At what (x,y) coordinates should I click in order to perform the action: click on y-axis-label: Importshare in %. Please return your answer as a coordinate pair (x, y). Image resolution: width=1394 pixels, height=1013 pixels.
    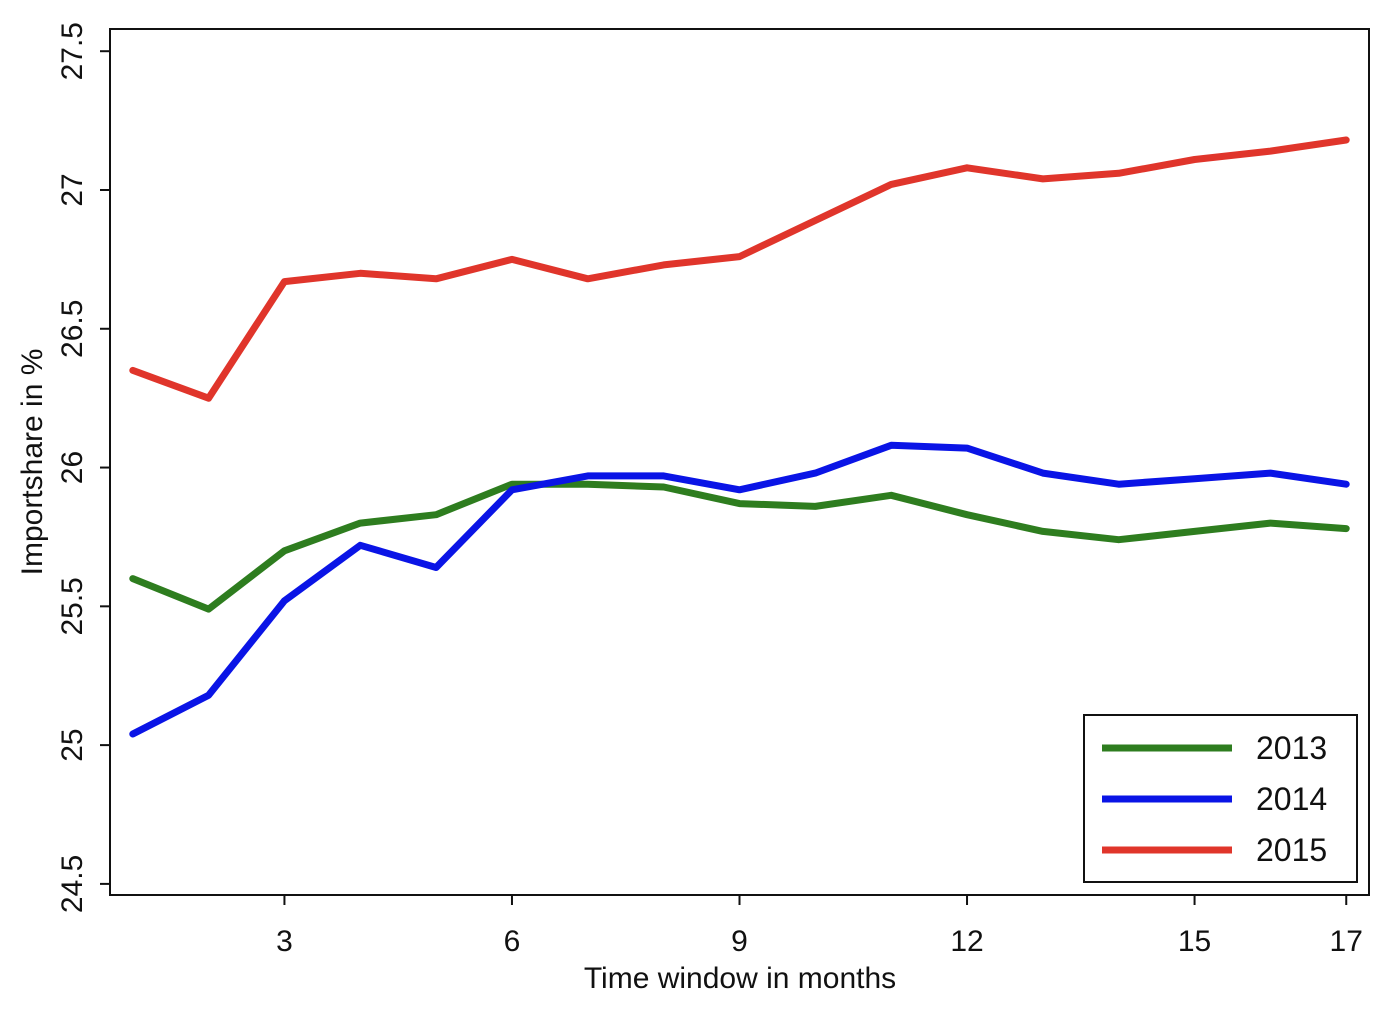
    Looking at the image, I should click on (32, 462).